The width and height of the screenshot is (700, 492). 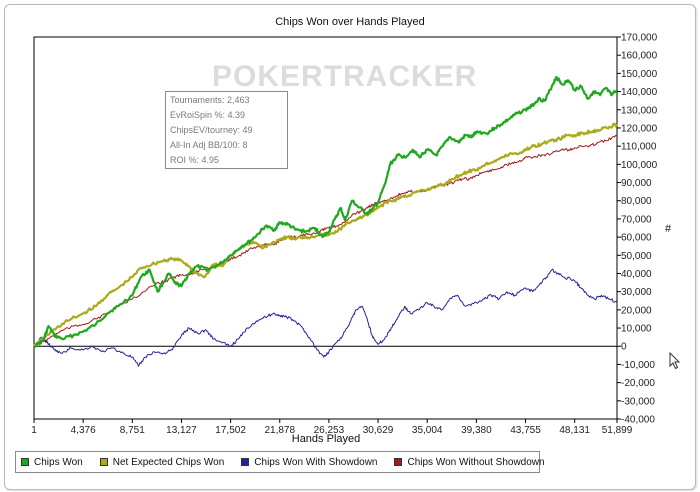 What do you see at coordinates (668, 229) in the screenshot?
I see `y-axis-title: #` at bounding box center [668, 229].